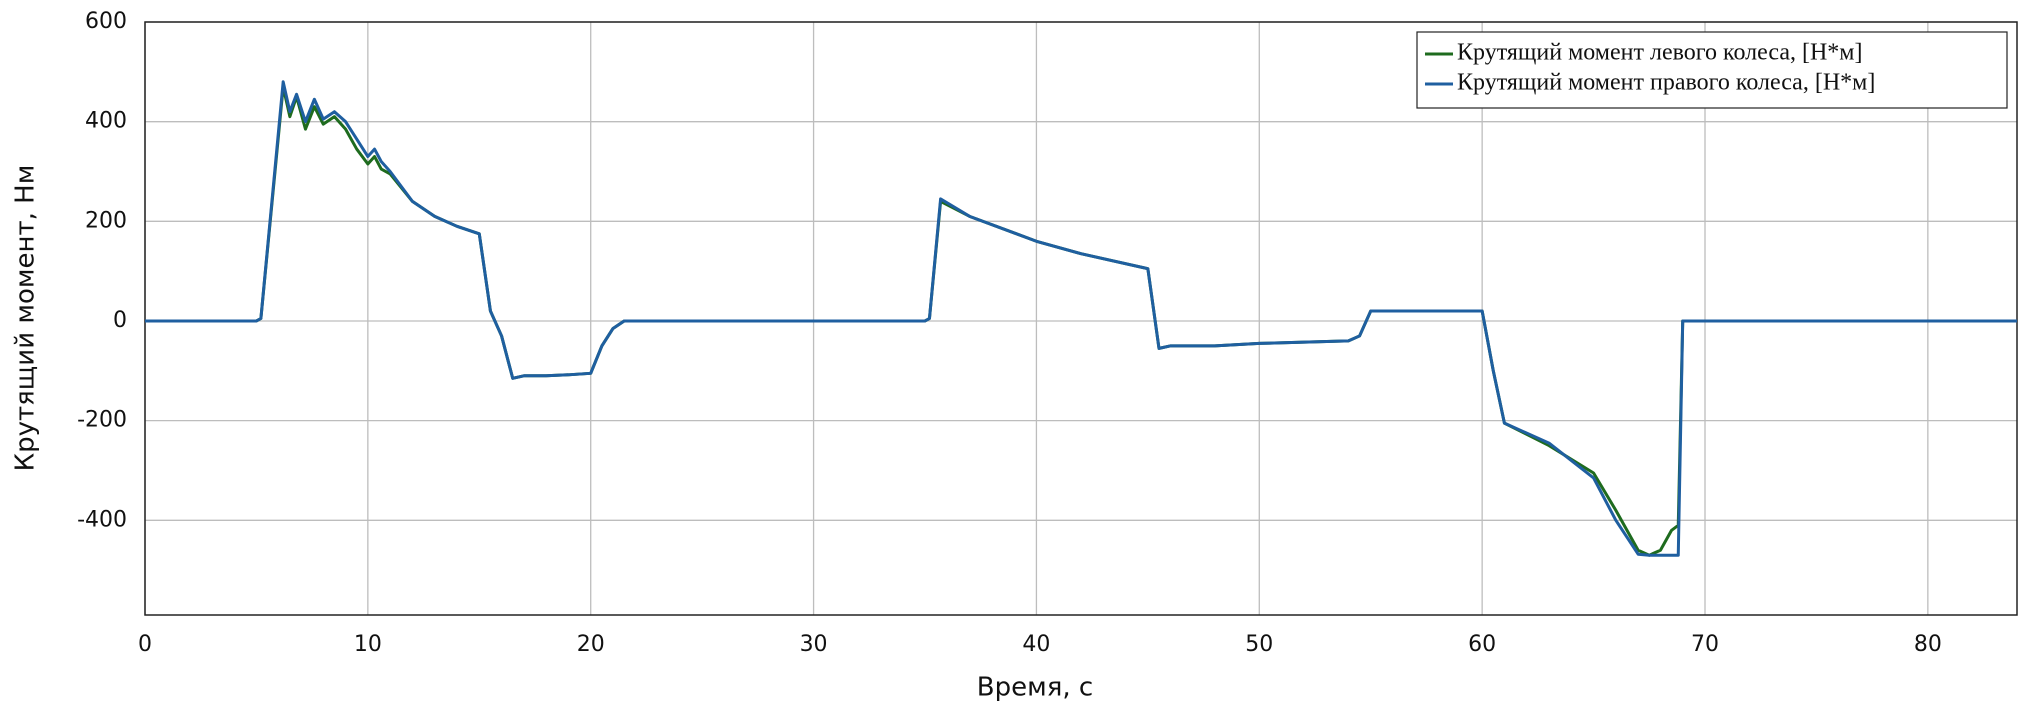  What do you see at coordinates (1928, 644) in the screenshot?
I see `x-tick-label: 80` at bounding box center [1928, 644].